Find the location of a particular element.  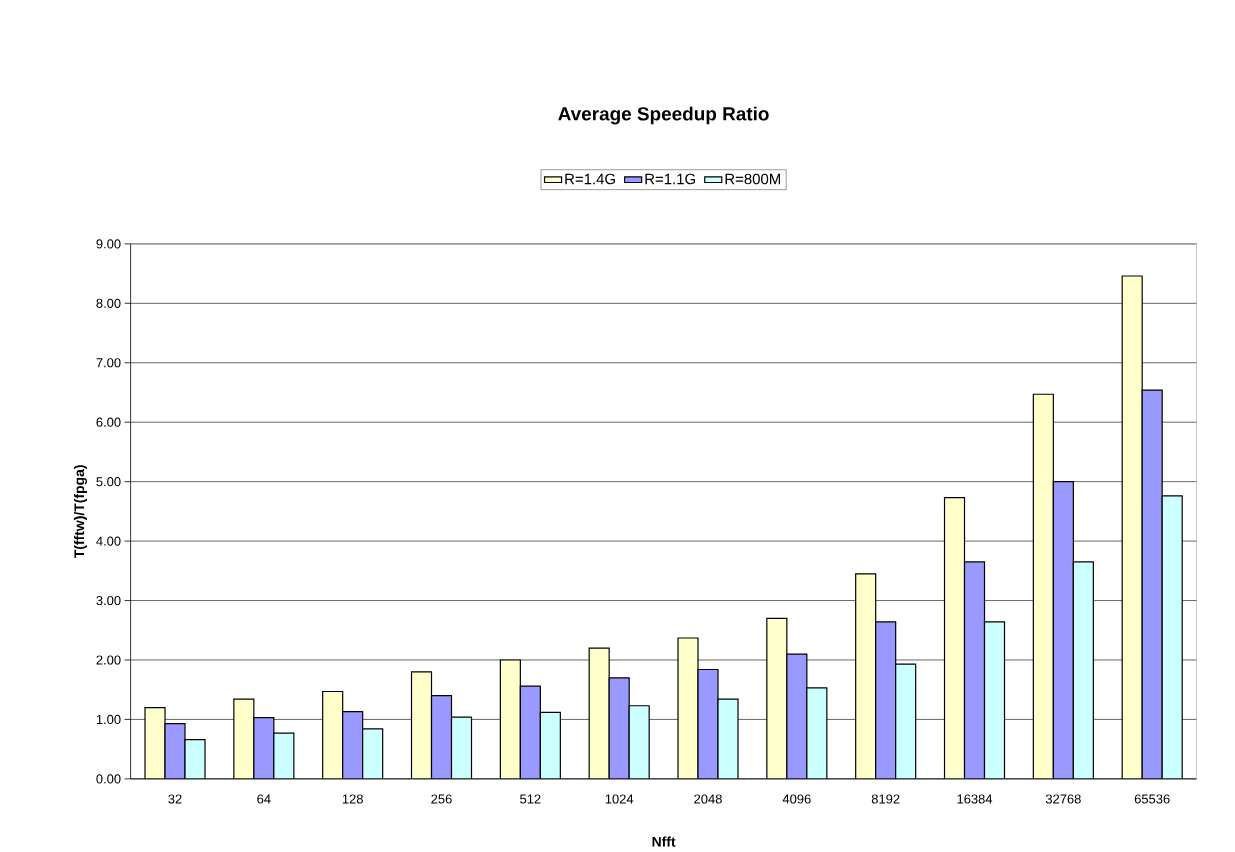

legend-label: R=1.4G is located at coordinates (590, 179).